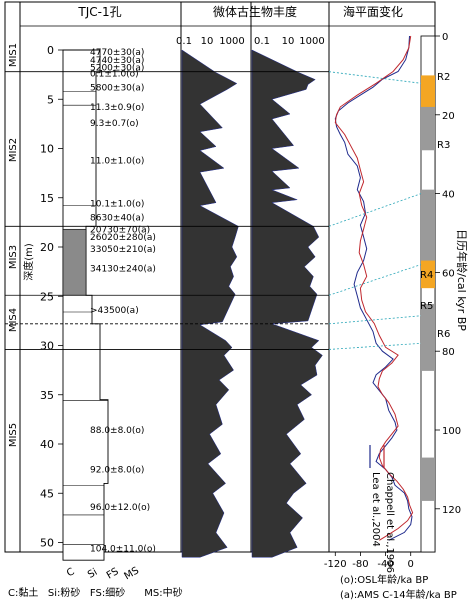 Image resolution: width=474 pixels, height=602 pixels. I want to click on sea-level-line, so click(373, 288).